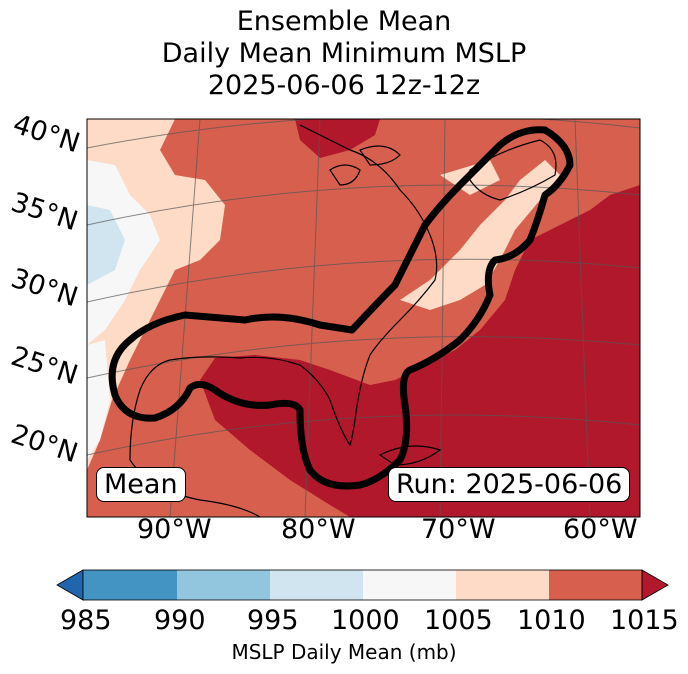 This screenshot has width=688, height=674. I want to click on colorbar-tick-995: 995, so click(273, 620).